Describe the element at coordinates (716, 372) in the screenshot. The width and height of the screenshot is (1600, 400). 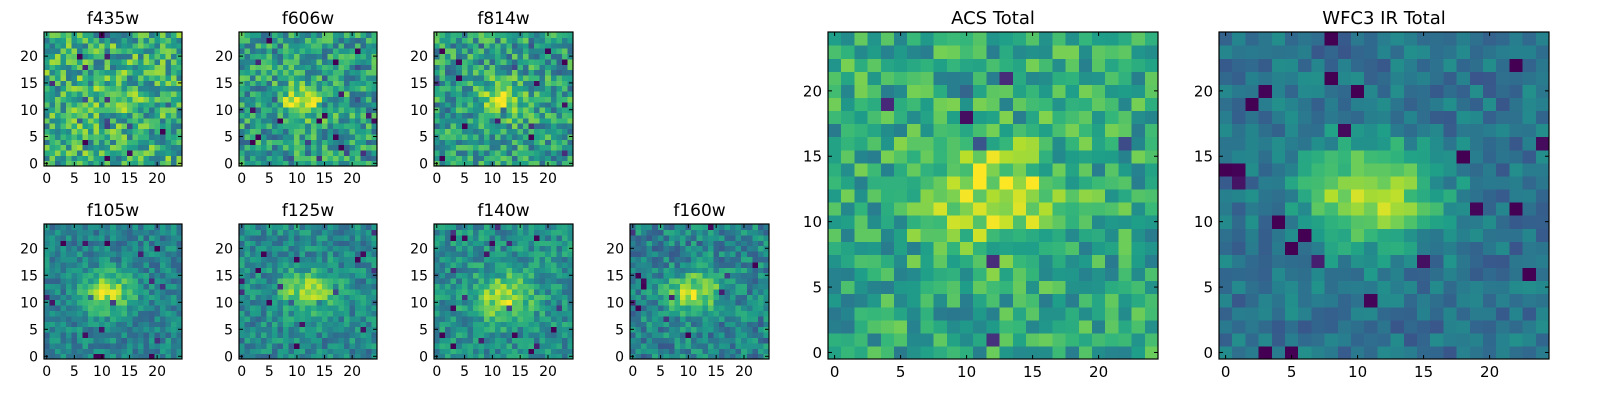
I see `x-tick-label: 15` at that location.